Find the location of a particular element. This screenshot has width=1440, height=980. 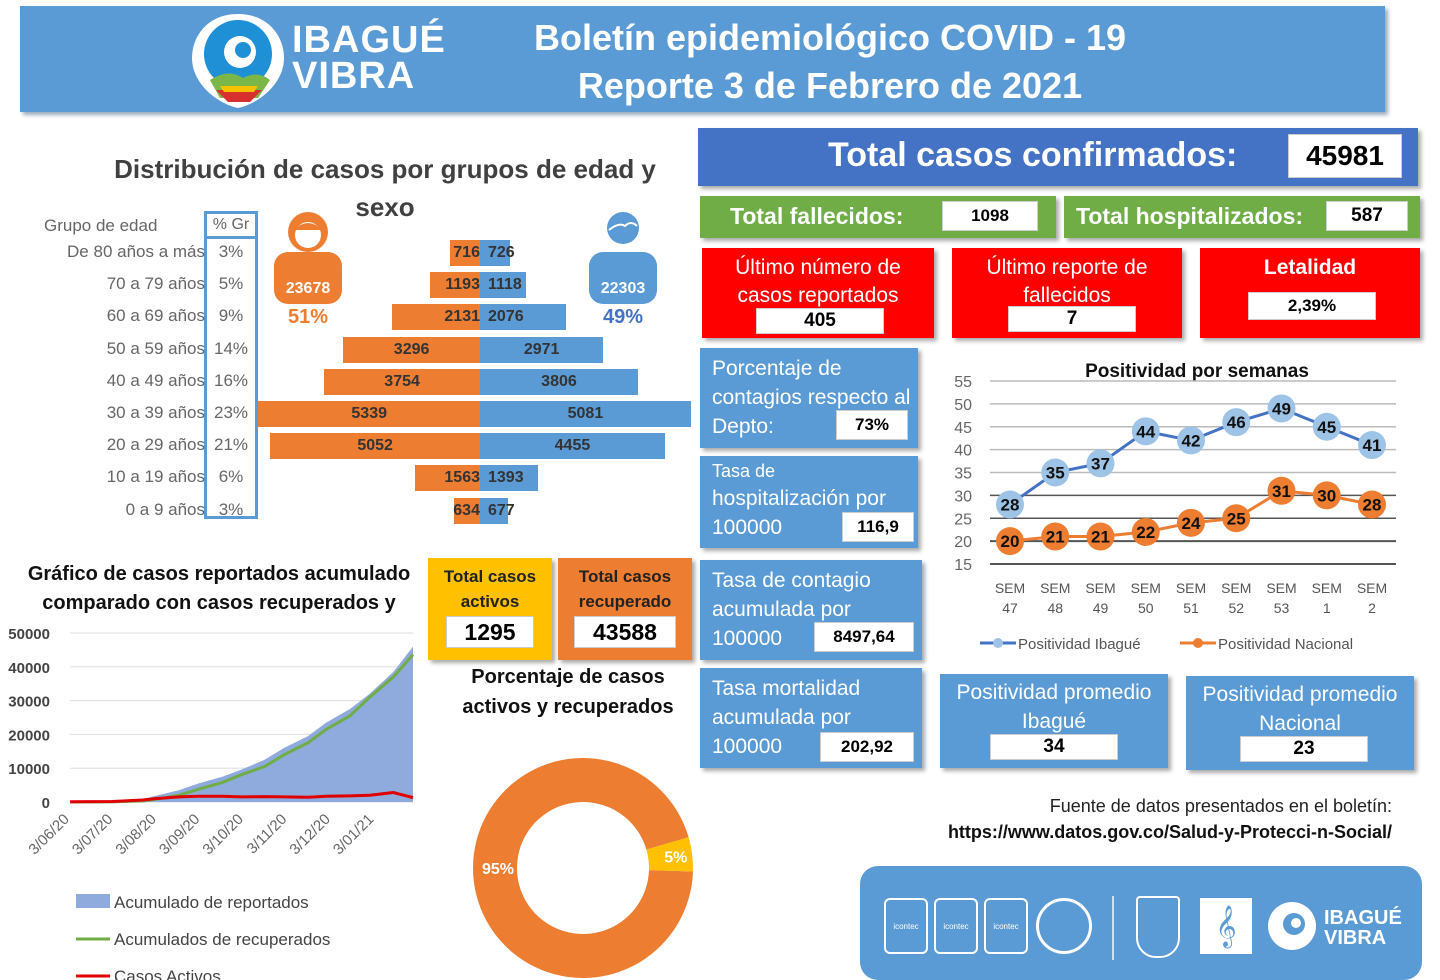

male-bar: 2076 is located at coordinates (523, 317).